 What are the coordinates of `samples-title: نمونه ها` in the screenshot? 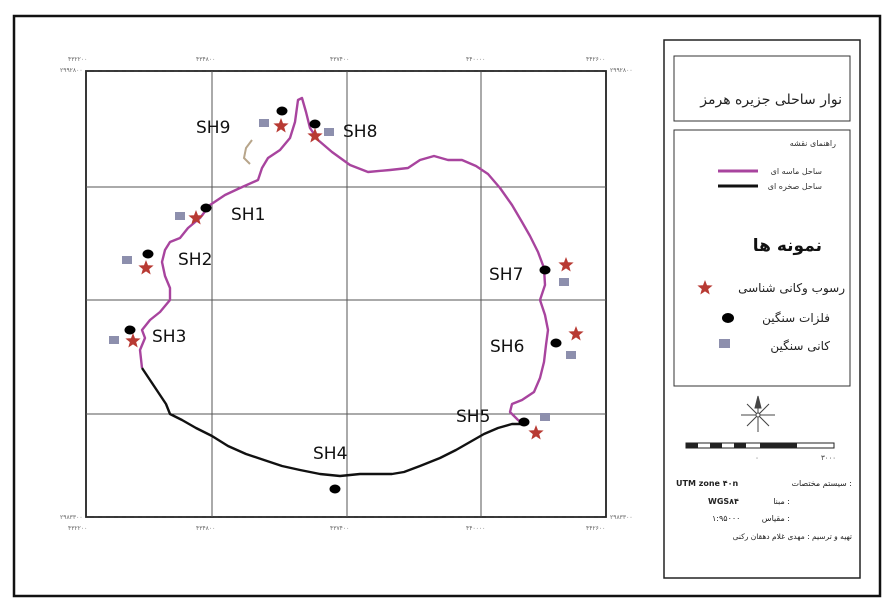 It's located at (787, 246).